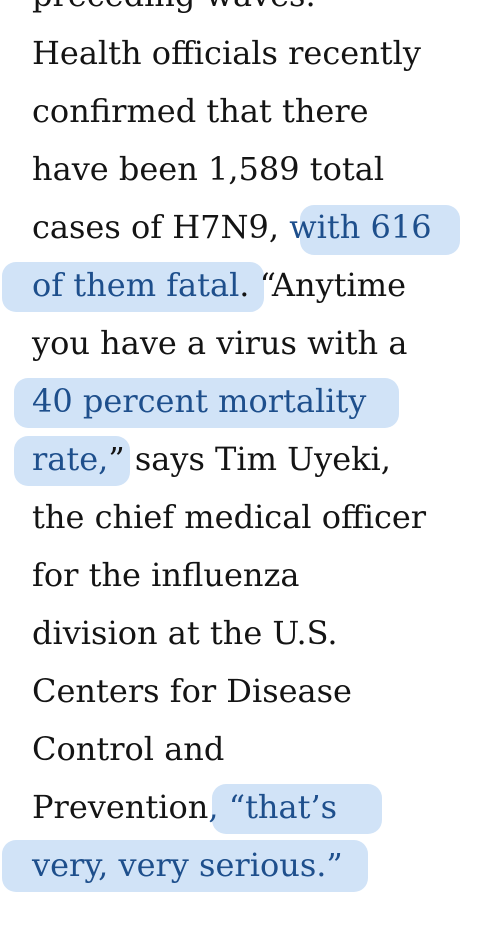  I want to click on text-segment: . “Anytime, so click(323, 285).